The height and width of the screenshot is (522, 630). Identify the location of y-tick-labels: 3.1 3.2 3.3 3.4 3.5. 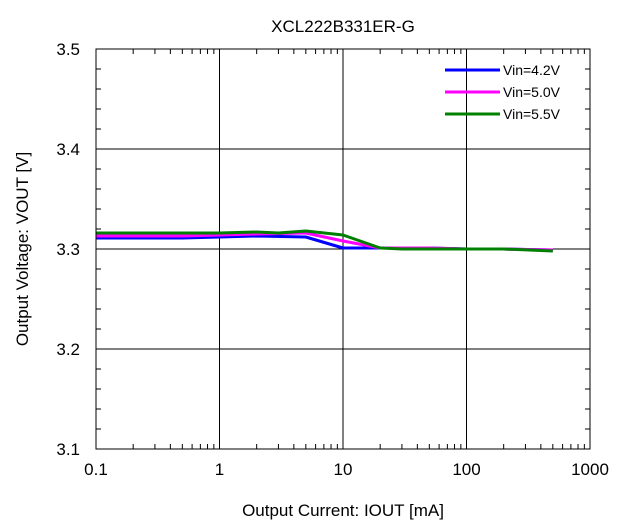
(68, 249).